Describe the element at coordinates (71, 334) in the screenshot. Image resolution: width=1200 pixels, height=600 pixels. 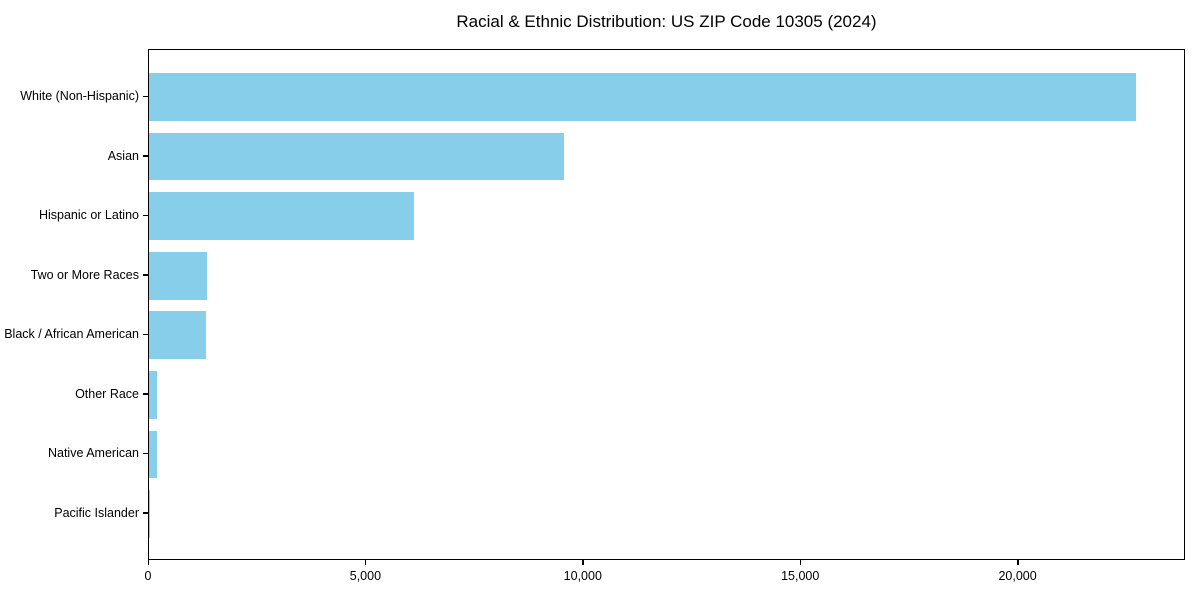
I see `y-tick-label: Black / African American` at that location.